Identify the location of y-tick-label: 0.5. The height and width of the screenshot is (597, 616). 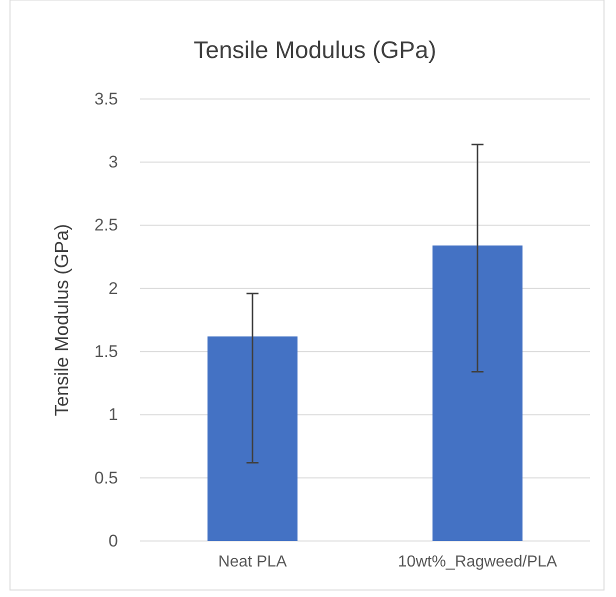
(106, 478).